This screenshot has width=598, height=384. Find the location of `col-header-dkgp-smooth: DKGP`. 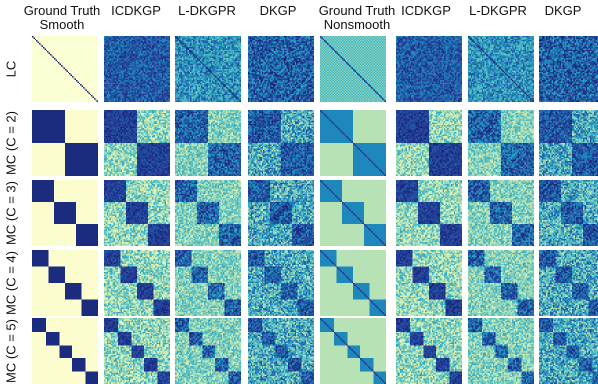

col-header-dkgp-smooth: DKGP is located at coordinates (278, 11).